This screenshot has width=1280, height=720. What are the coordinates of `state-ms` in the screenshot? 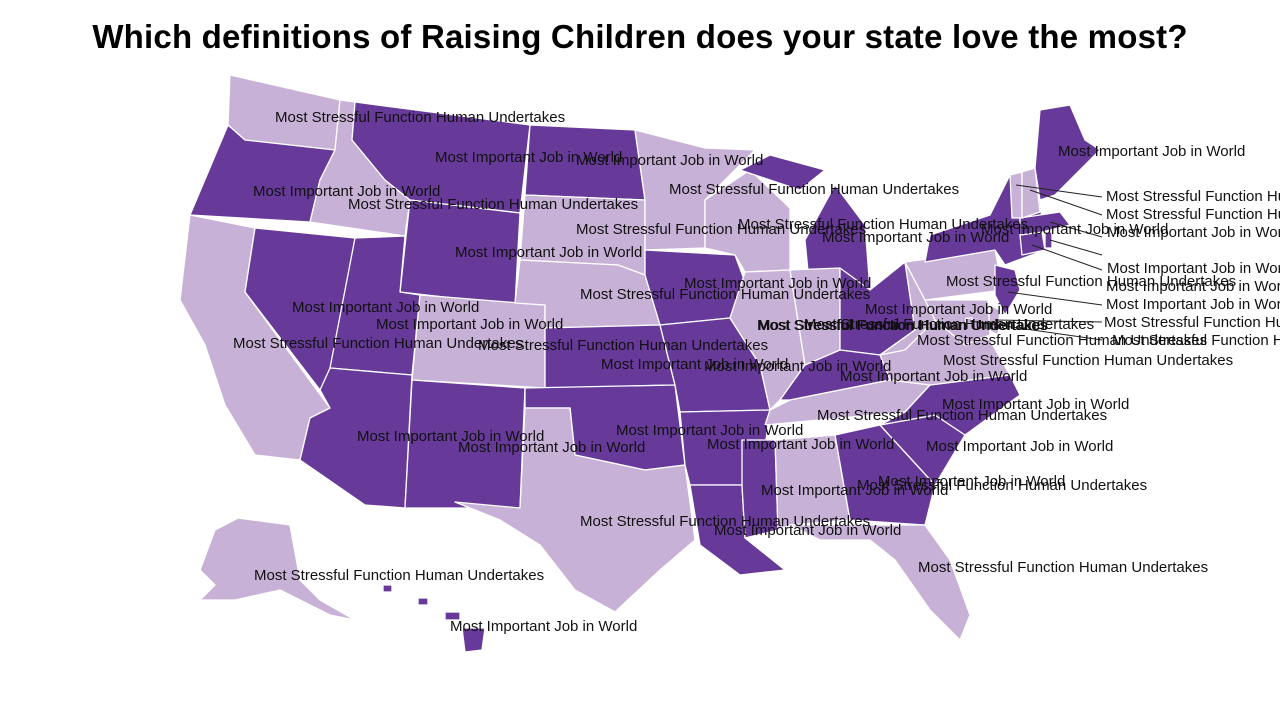 It's located at (760, 489).